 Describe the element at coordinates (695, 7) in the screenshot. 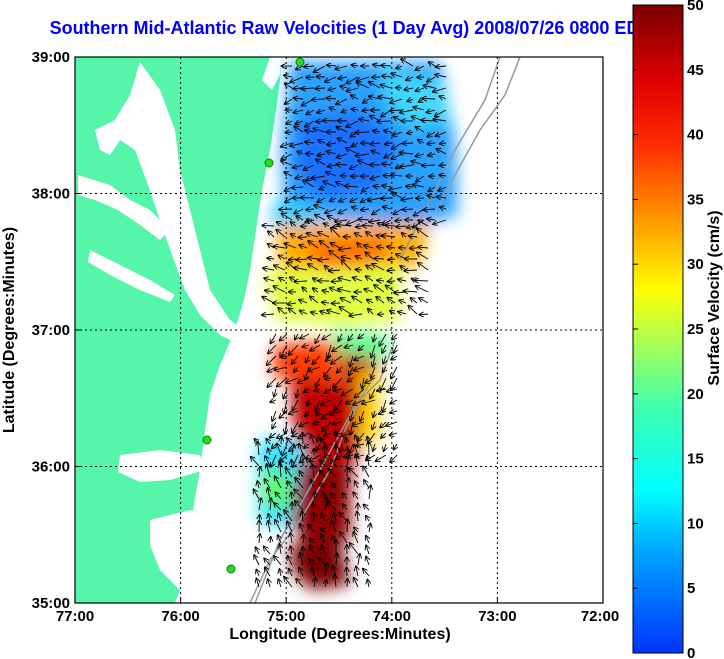

I see `colorbar-tick-label: 50` at that location.